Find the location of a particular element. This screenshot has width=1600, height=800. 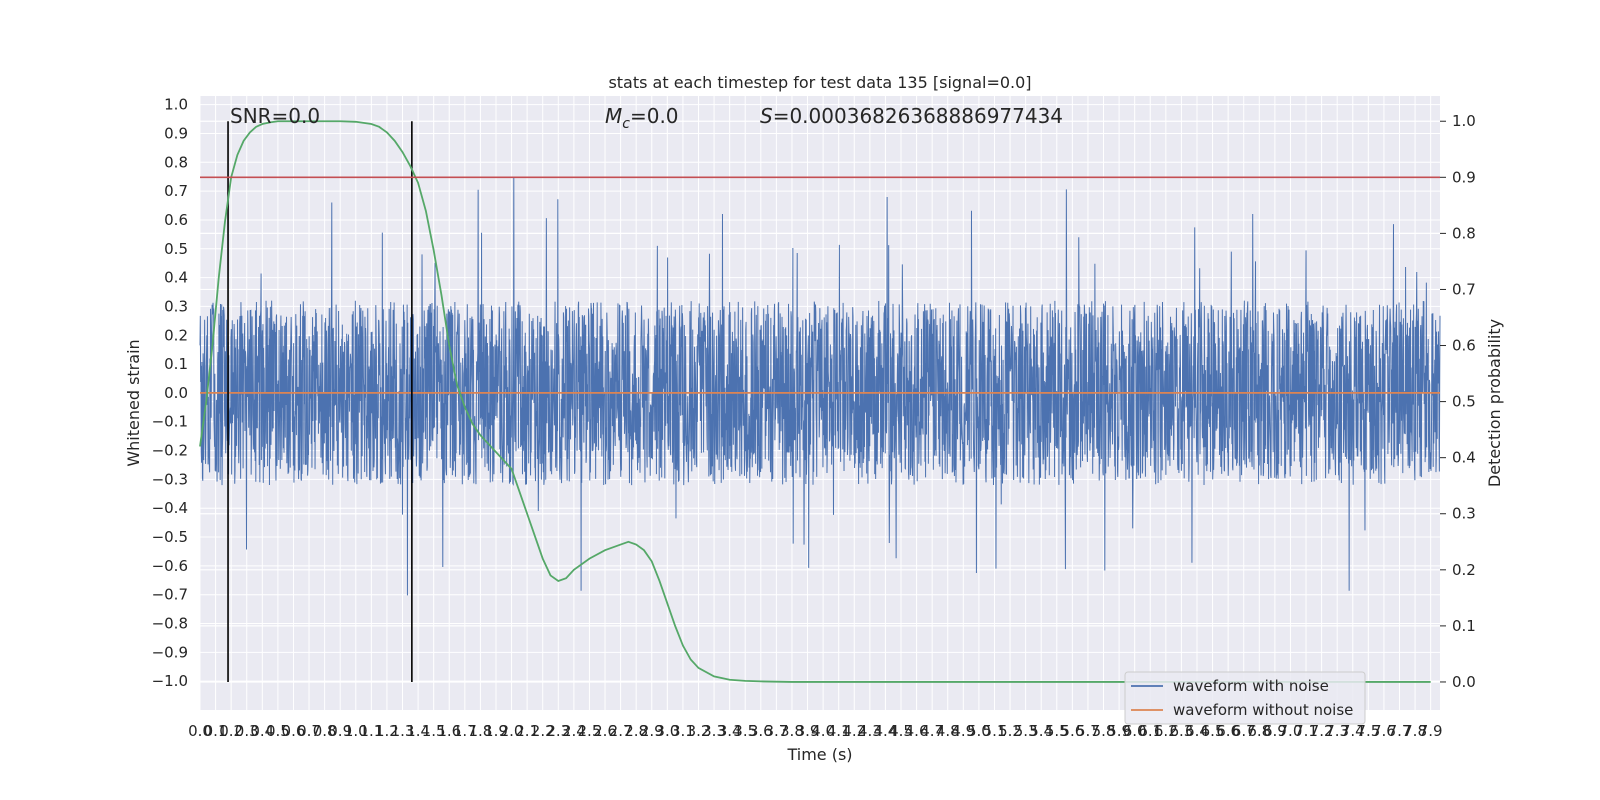

y-tick-label-6: −0.4 is located at coordinates (170, 508).